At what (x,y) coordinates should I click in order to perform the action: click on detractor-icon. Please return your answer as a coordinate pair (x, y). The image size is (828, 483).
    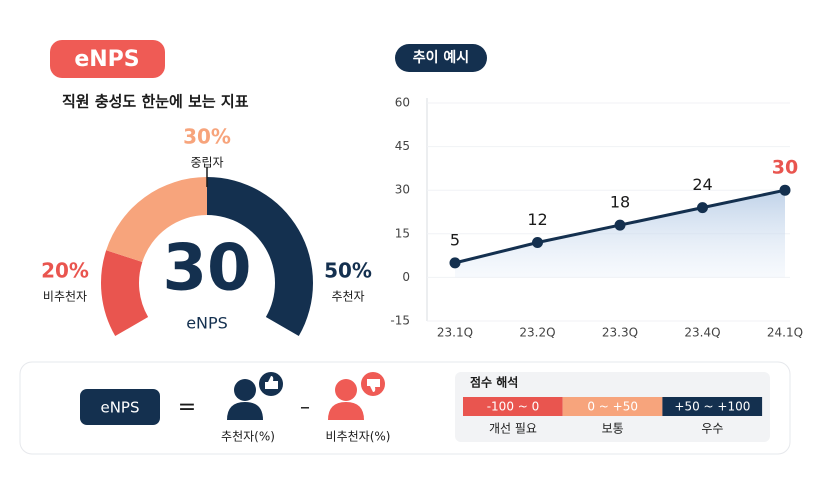
    Looking at the image, I should click on (356, 396).